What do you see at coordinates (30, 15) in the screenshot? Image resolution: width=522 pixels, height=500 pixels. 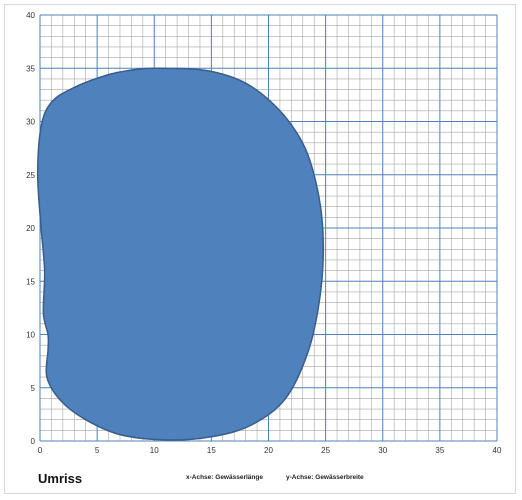 I see `y-tick-label: 40` at bounding box center [30, 15].